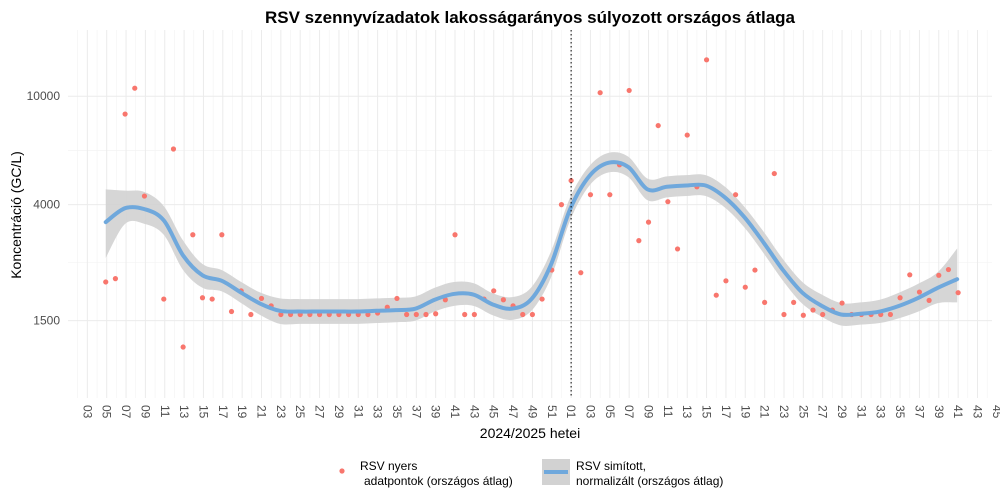  What do you see at coordinates (707, 412) in the screenshot?
I see `x-tick-label: 15` at bounding box center [707, 412].